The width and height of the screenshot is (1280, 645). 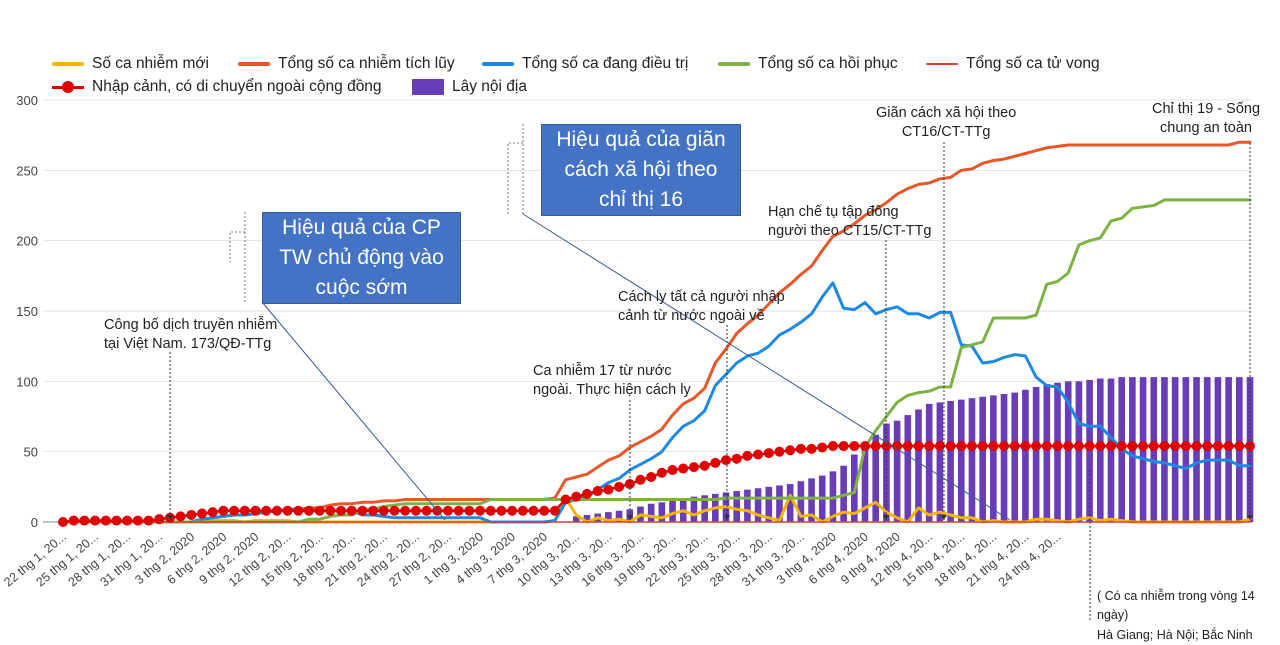 I want to click on y-tick-label: 50, so click(x=31, y=452).